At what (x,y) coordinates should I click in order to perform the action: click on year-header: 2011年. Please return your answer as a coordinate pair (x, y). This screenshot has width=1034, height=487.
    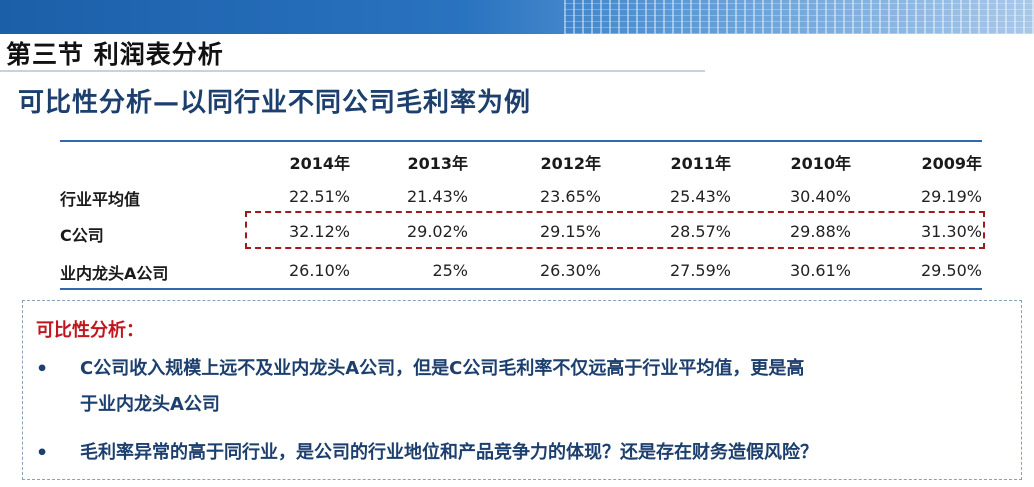
    Looking at the image, I should click on (700, 163).